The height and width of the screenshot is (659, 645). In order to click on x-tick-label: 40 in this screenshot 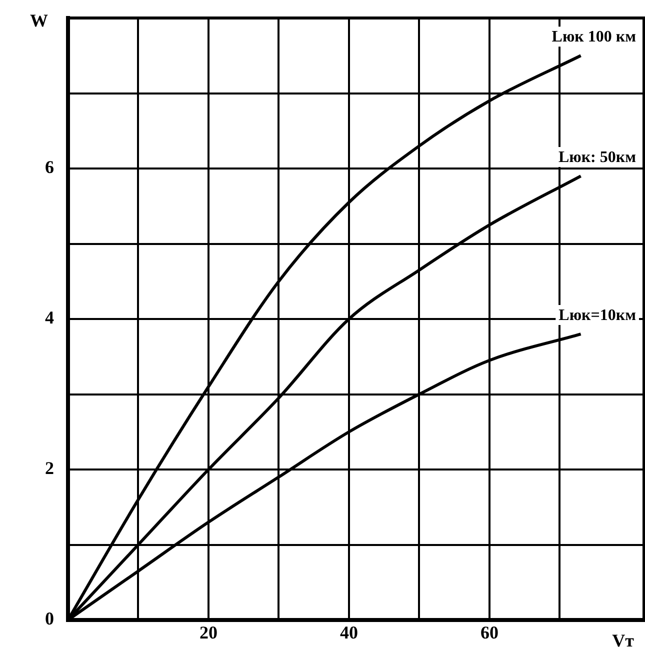, I will do `click(349, 632)`.